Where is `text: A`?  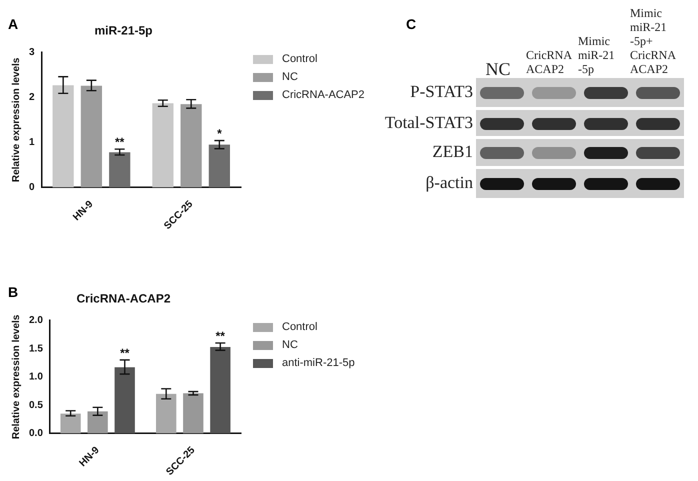
text: A is located at coordinates (13, 24).